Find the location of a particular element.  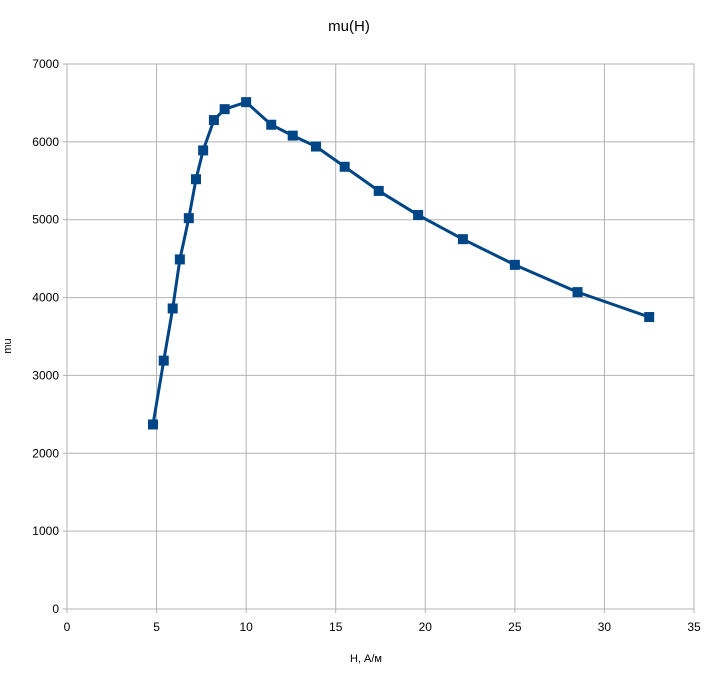

y-tick-label: 1000 is located at coordinates (45, 531).